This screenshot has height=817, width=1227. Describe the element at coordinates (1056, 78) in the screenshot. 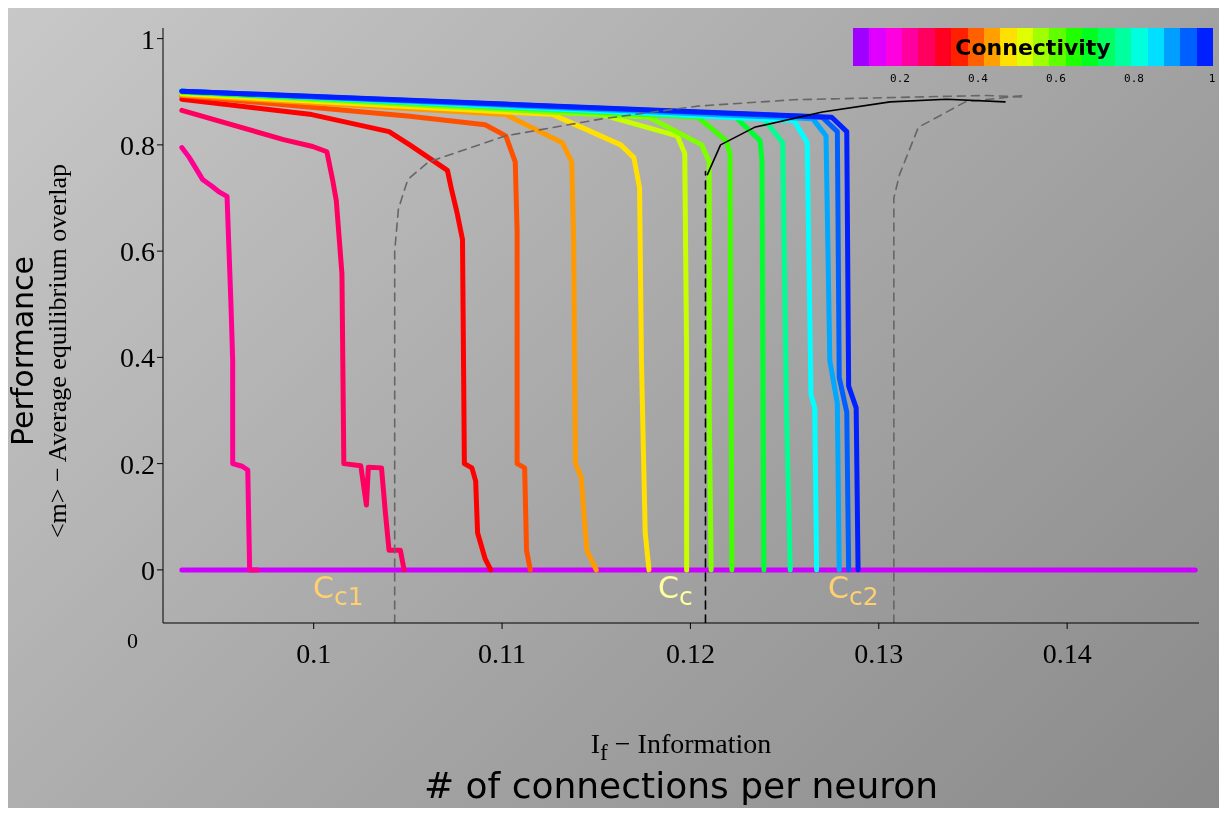

I see `annotation: 0.6` at that location.